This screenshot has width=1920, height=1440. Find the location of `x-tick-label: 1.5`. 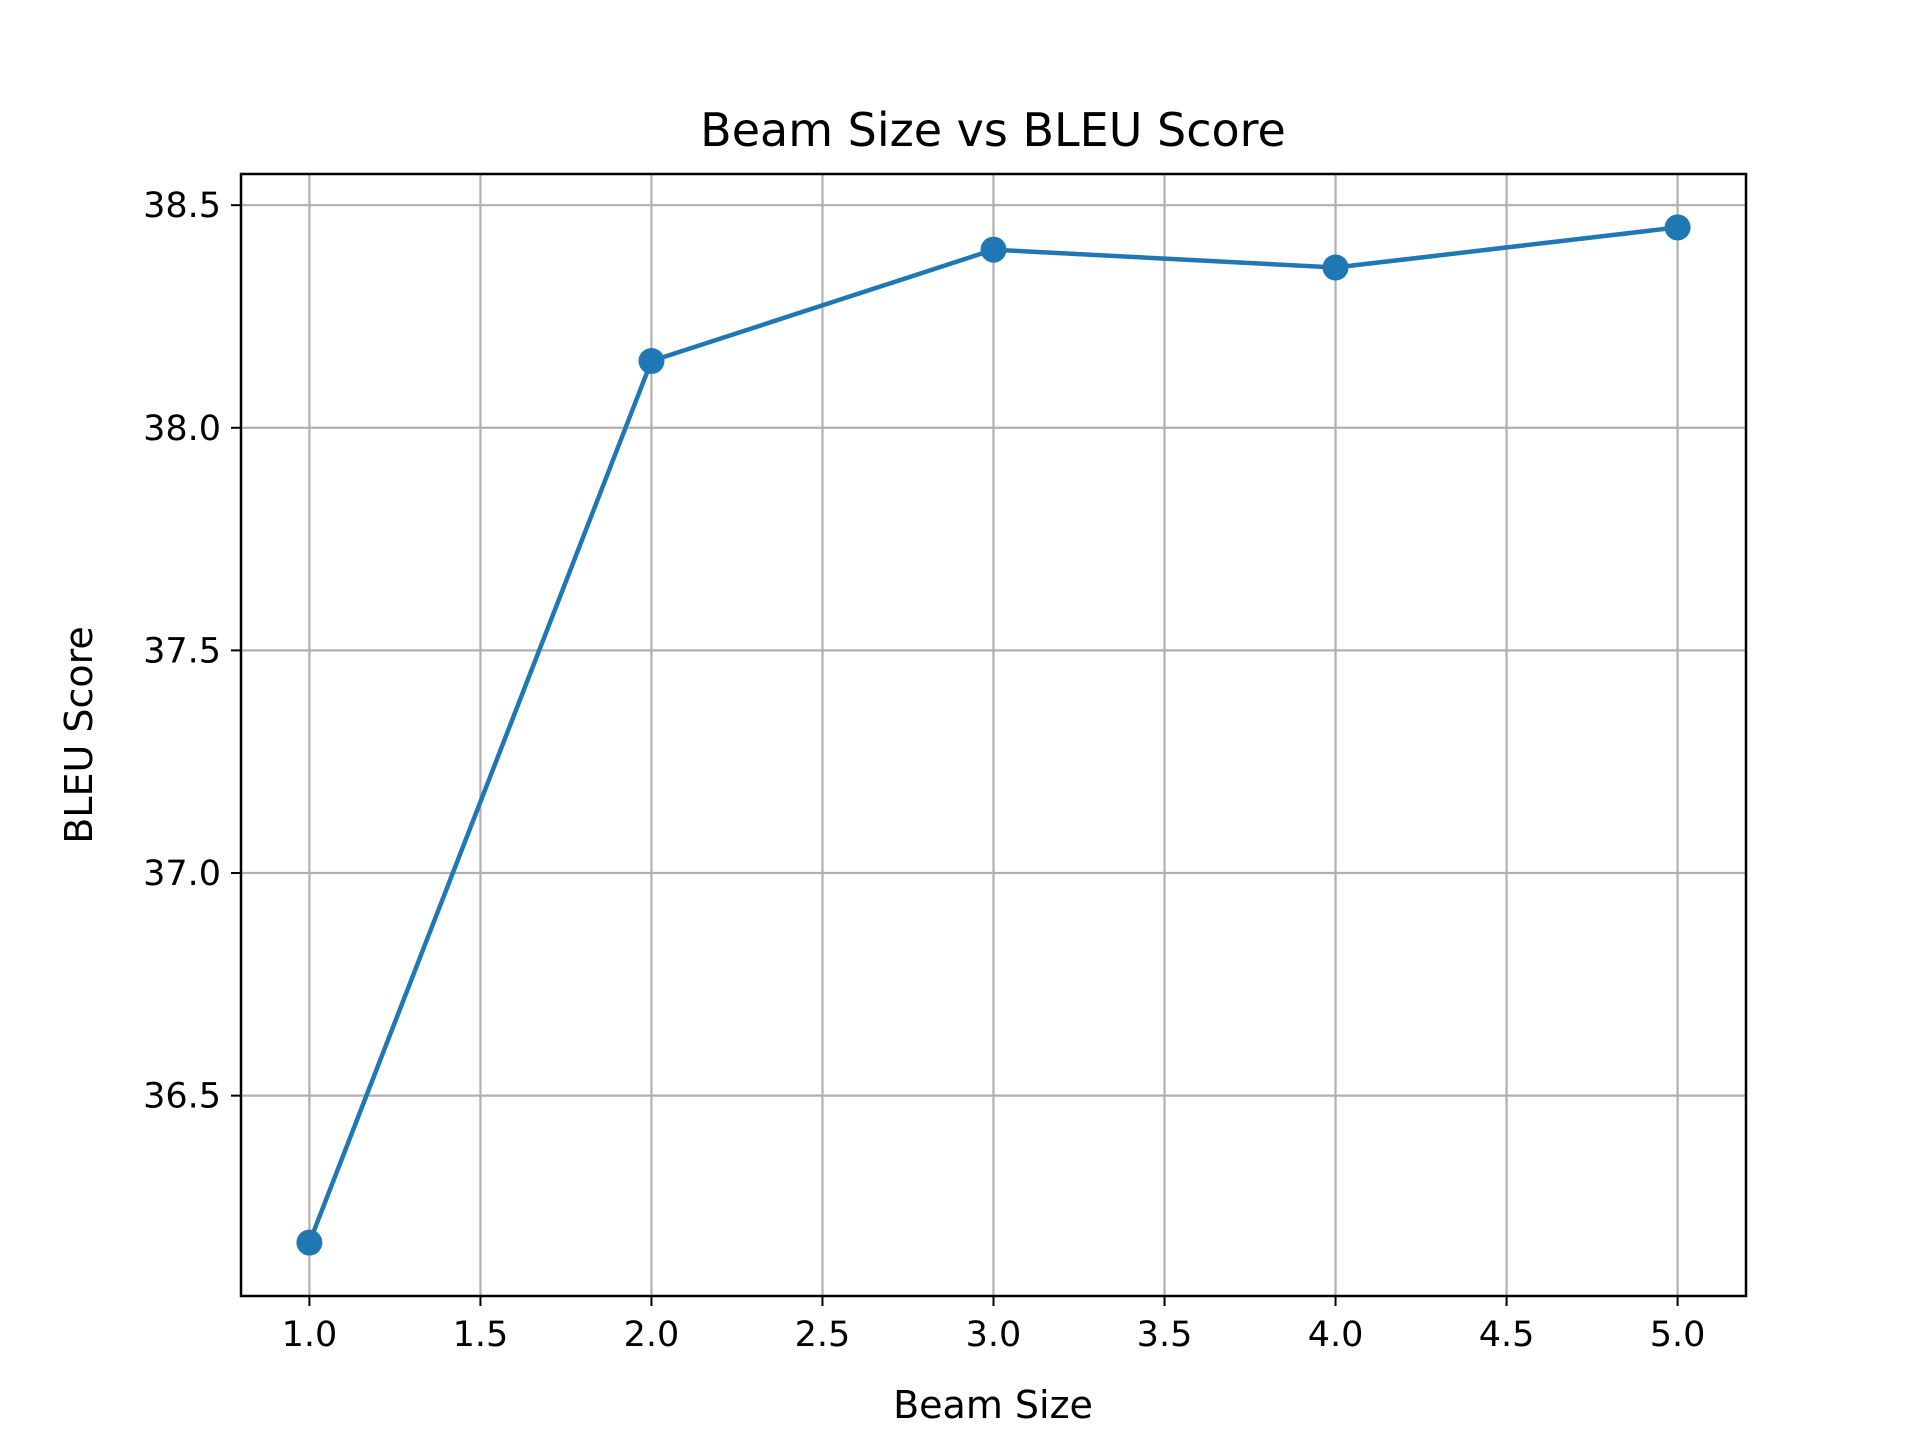

x-tick-label: 1.5 is located at coordinates (481, 1335).